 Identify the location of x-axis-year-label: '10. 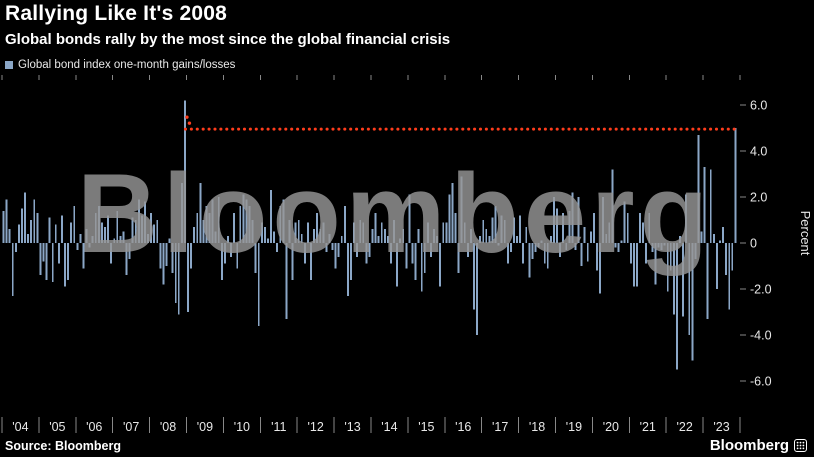
(242, 427).